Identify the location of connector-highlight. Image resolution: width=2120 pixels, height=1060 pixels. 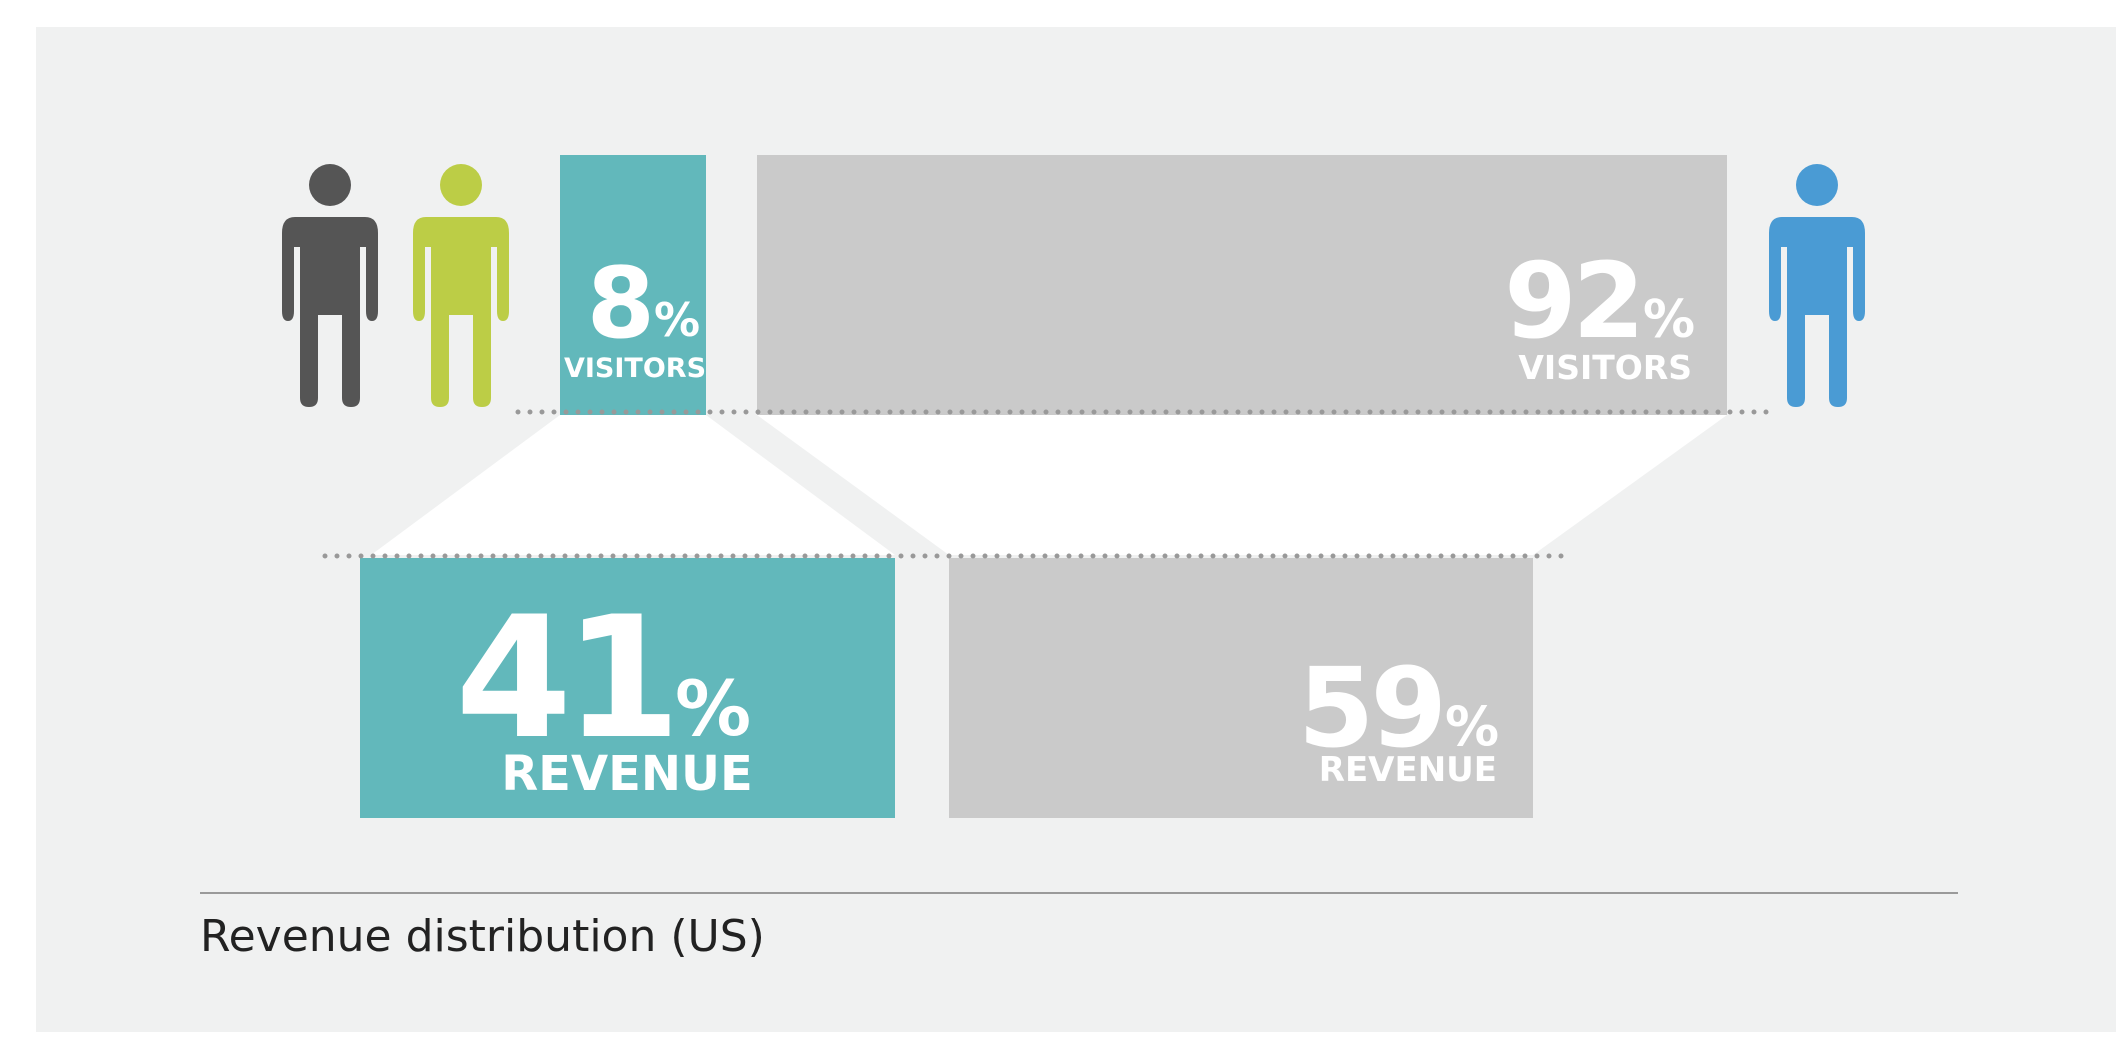
(633, 485).